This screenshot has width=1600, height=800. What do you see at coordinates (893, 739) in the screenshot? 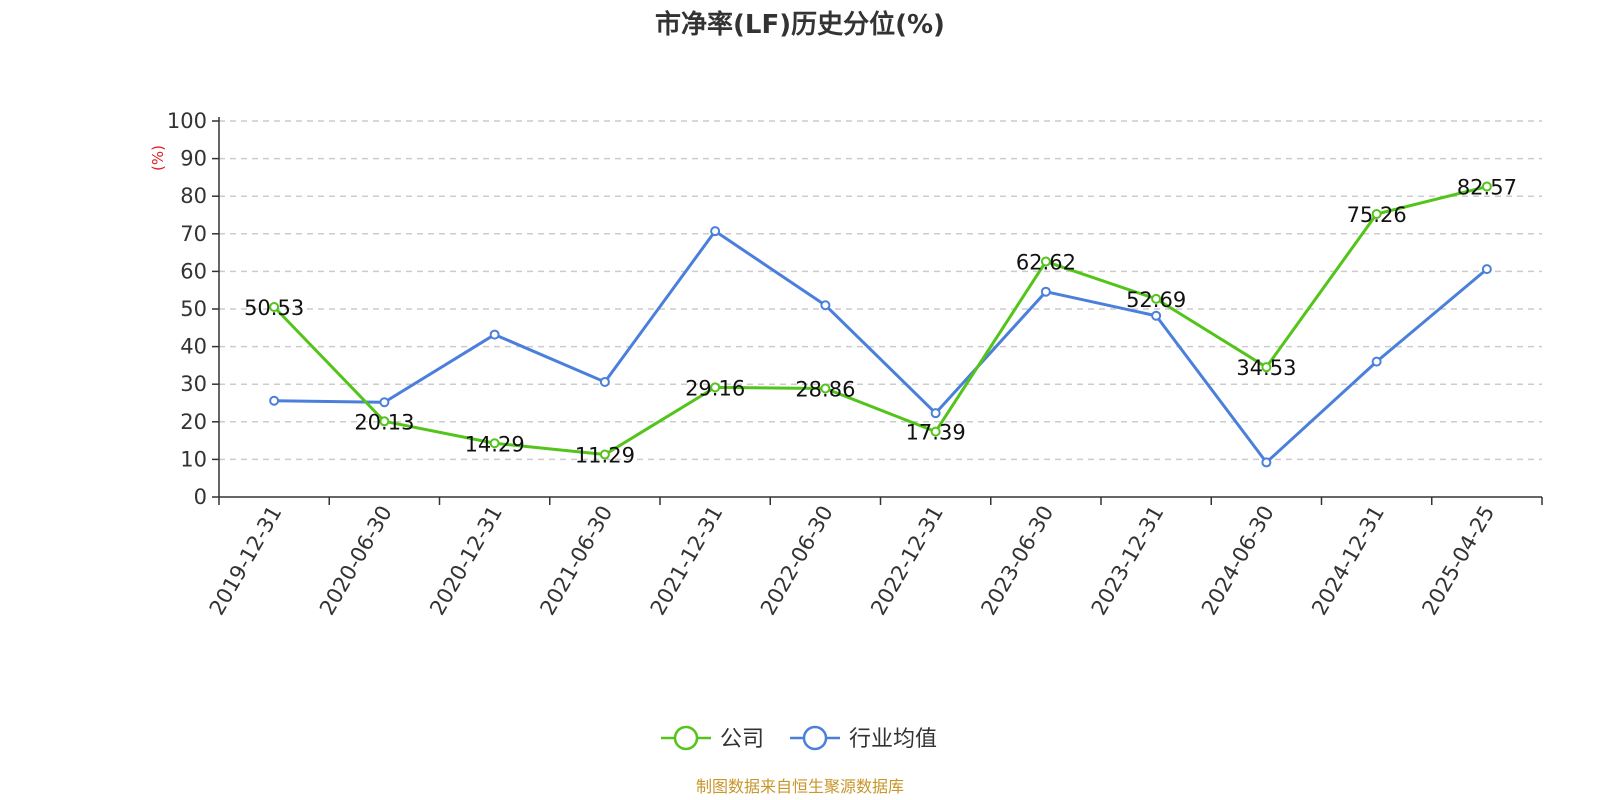
I see `legend-label: 行业均值` at bounding box center [893, 739].